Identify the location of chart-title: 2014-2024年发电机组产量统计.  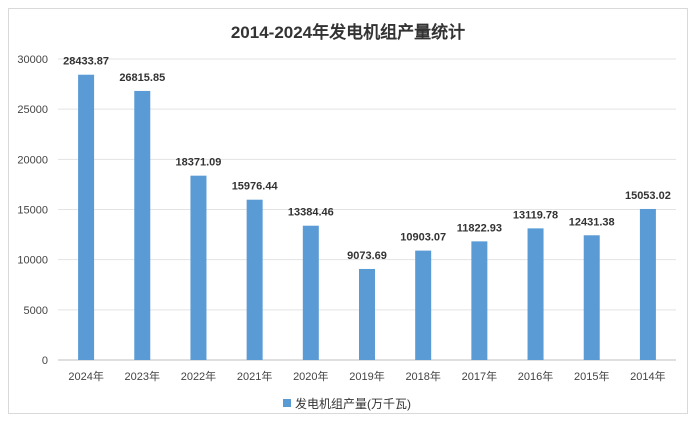
(348, 32).